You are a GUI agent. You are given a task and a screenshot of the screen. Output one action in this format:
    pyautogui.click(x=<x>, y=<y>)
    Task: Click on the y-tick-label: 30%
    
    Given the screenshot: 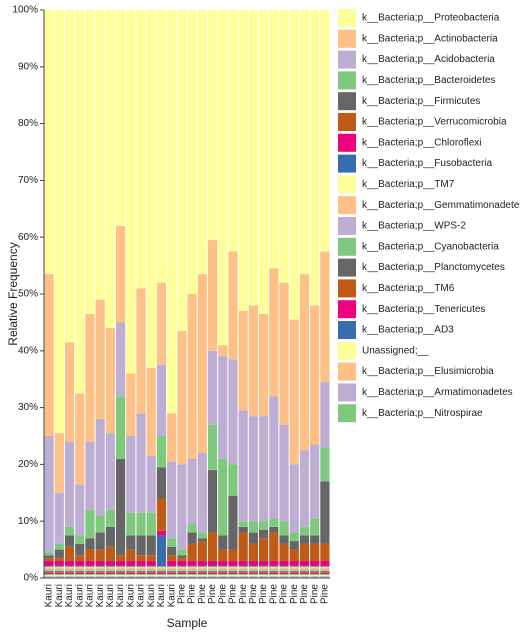 What is the action you would take?
    pyautogui.click(x=28, y=407)
    